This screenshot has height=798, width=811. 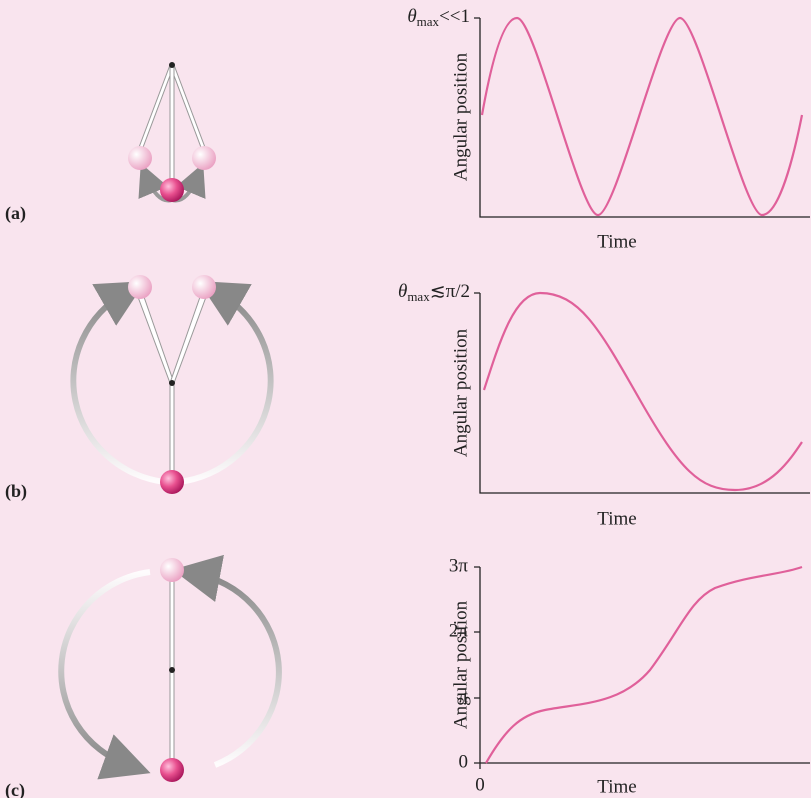 What do you see at coordinates (434, 292) in the screenshot?
I see `y-tick-label: θmax≲π/2` at bounding box center [434, 292].